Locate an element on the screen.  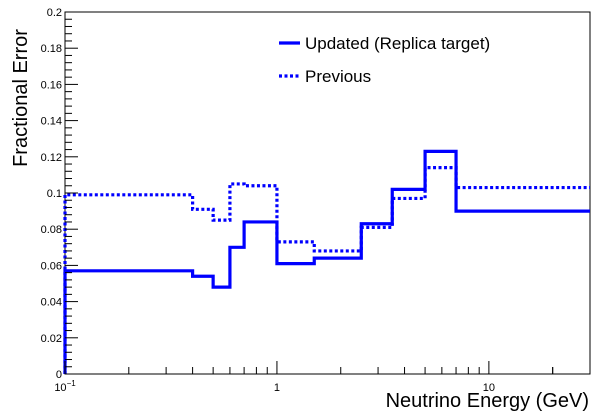
y-tick-label: 0.04 is located at coordinates (51, 303).